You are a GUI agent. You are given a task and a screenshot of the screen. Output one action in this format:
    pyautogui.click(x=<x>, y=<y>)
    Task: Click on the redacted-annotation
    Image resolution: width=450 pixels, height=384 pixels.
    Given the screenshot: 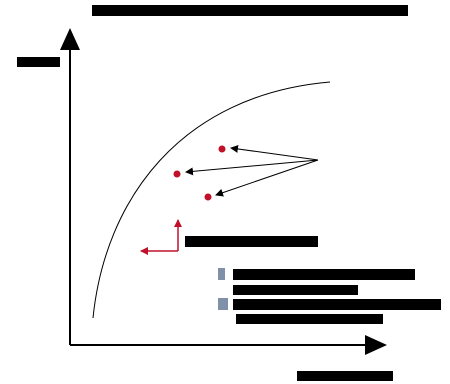 What is the action you would take?
    pyautogui.click(x=251, y=241)
    